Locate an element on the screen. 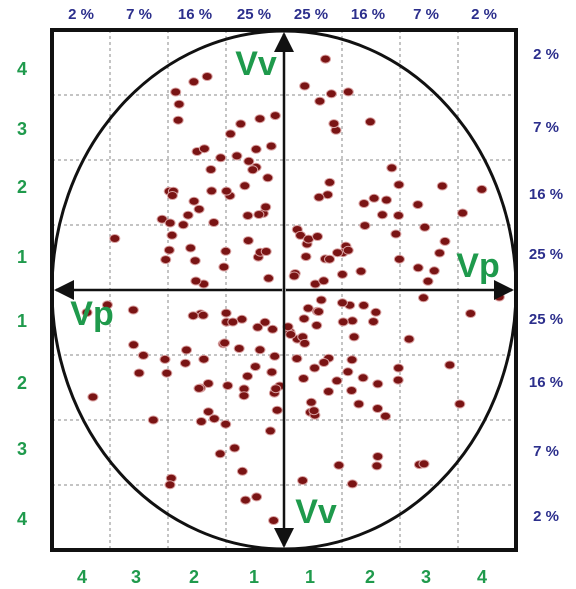 This screenshot has height=589, width=576. top-label: 25 % is located at coordinates (311, 14).